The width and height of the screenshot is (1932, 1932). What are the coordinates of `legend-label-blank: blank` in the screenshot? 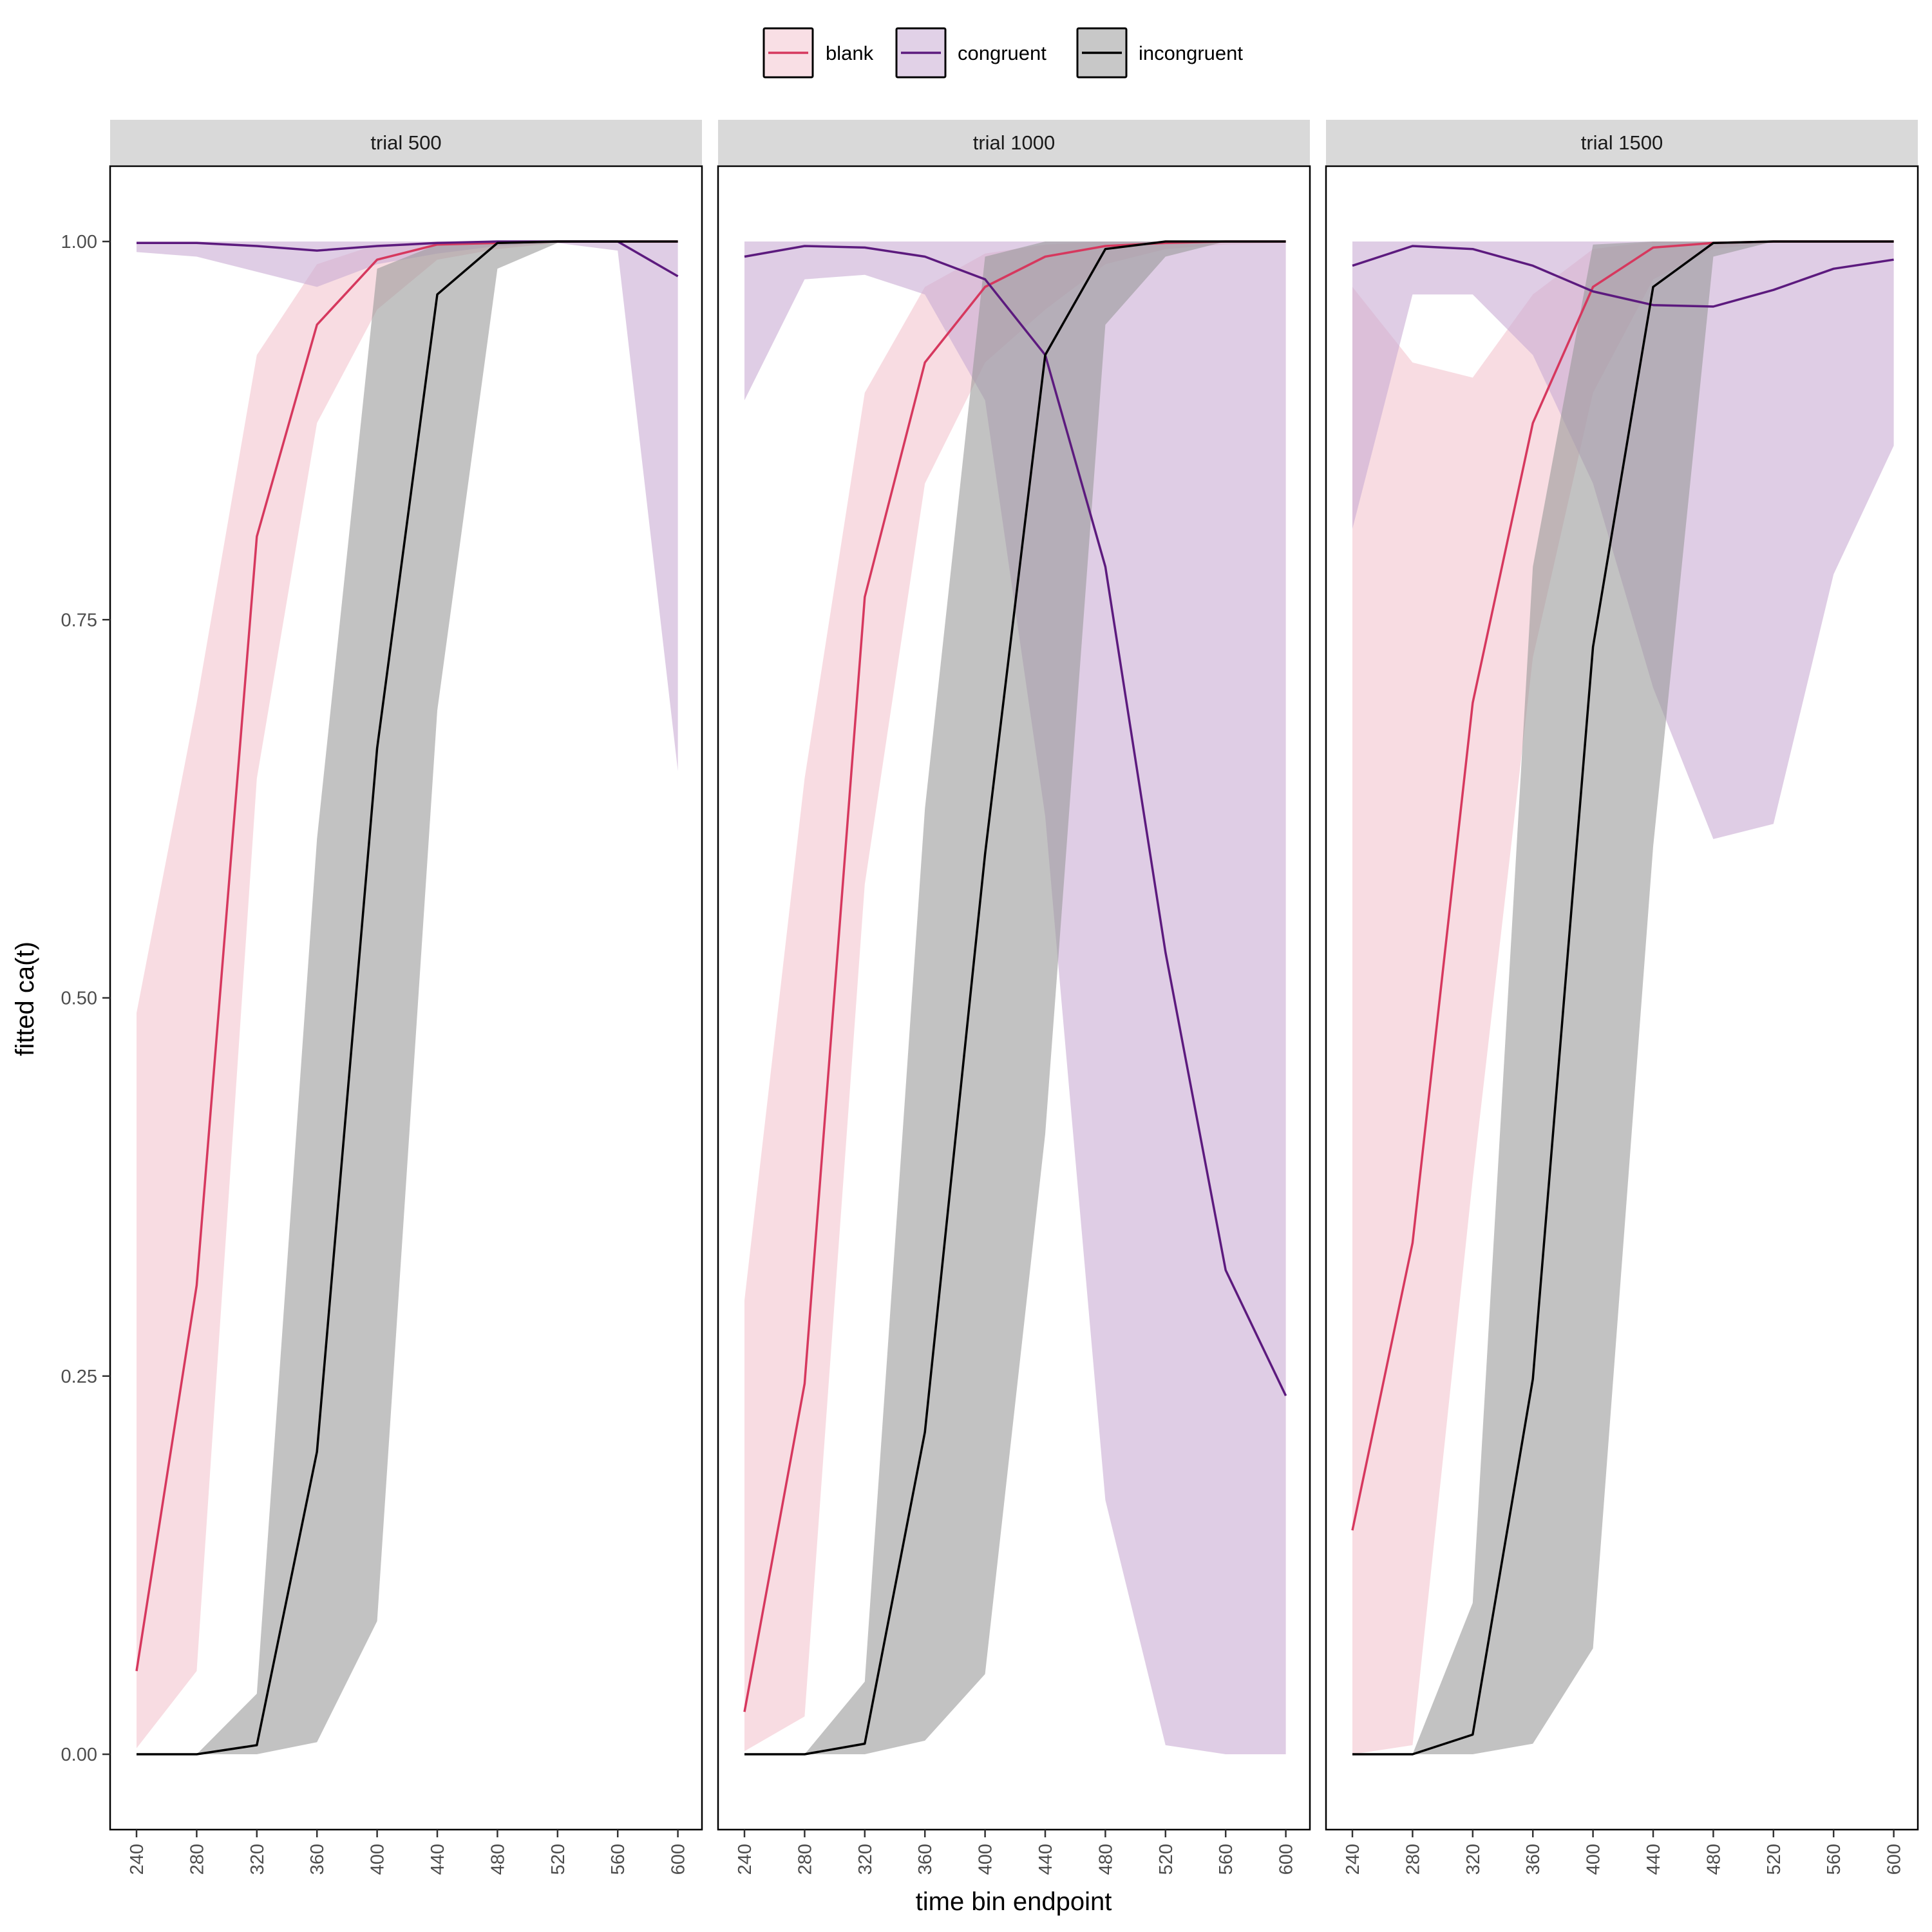 It's located at (850, 53).